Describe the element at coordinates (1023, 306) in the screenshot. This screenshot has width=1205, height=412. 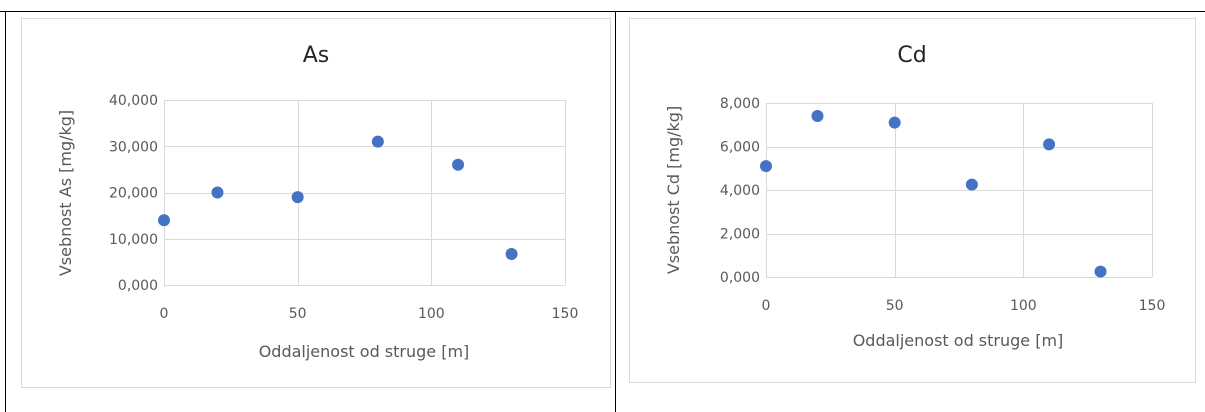
I see `chart-cd-x-tick-2: 100` at that location.